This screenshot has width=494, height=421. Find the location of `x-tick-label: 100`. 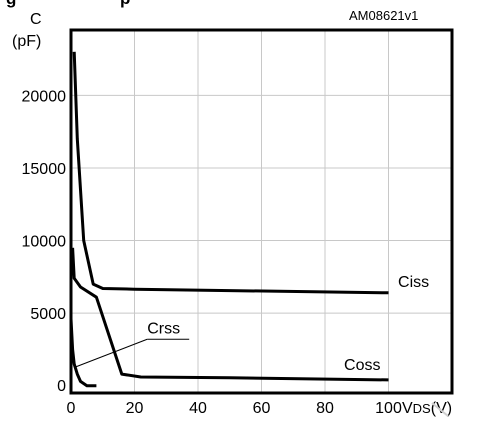

x-tick-label: 100 is located at coordinates (388, 408).